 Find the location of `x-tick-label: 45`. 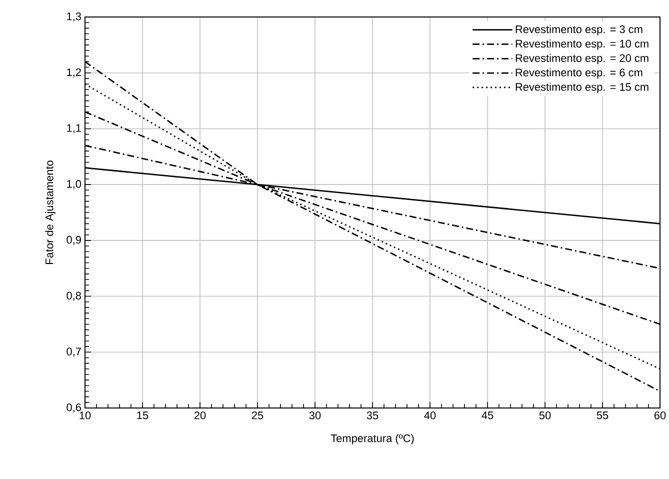

x-tick-label: 45 is located at coordinates (488, 416).